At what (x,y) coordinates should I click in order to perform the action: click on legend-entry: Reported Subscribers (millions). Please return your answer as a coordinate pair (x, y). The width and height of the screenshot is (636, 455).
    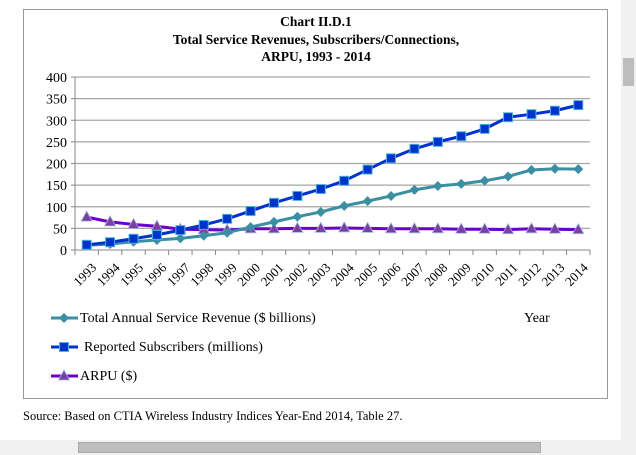
    Looking at the image, I should click on (157, 347).